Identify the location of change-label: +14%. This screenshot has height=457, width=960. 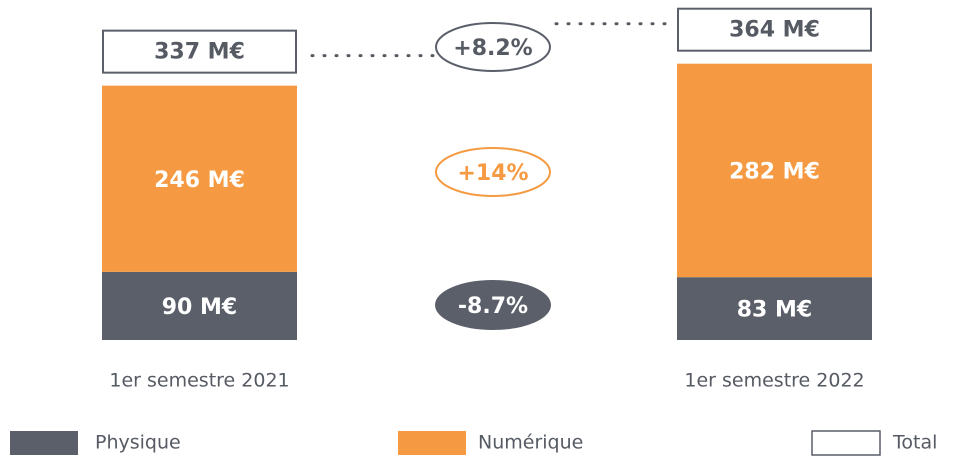
(492, 173).